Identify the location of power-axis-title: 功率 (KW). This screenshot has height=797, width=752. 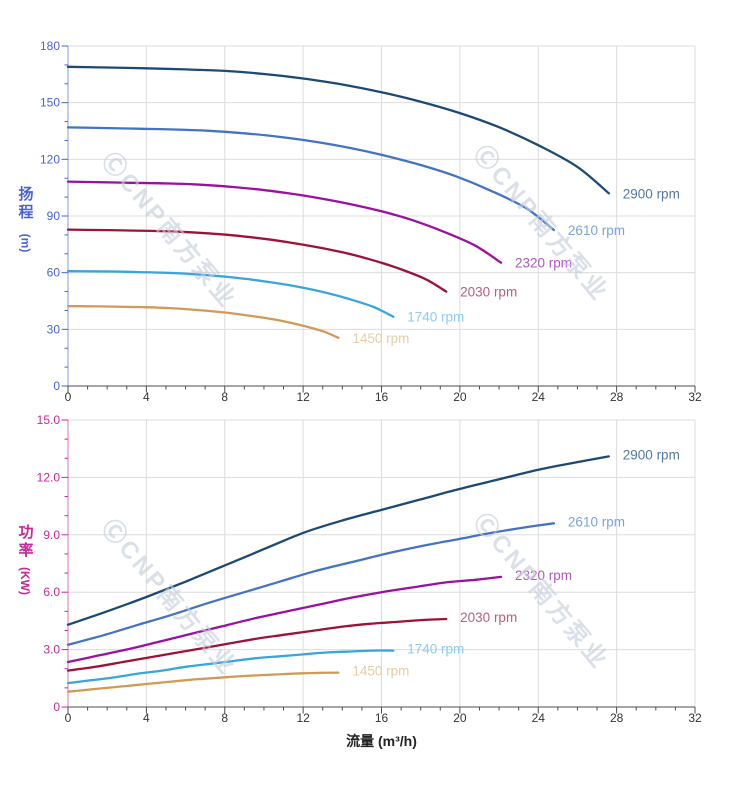
(25, 559).